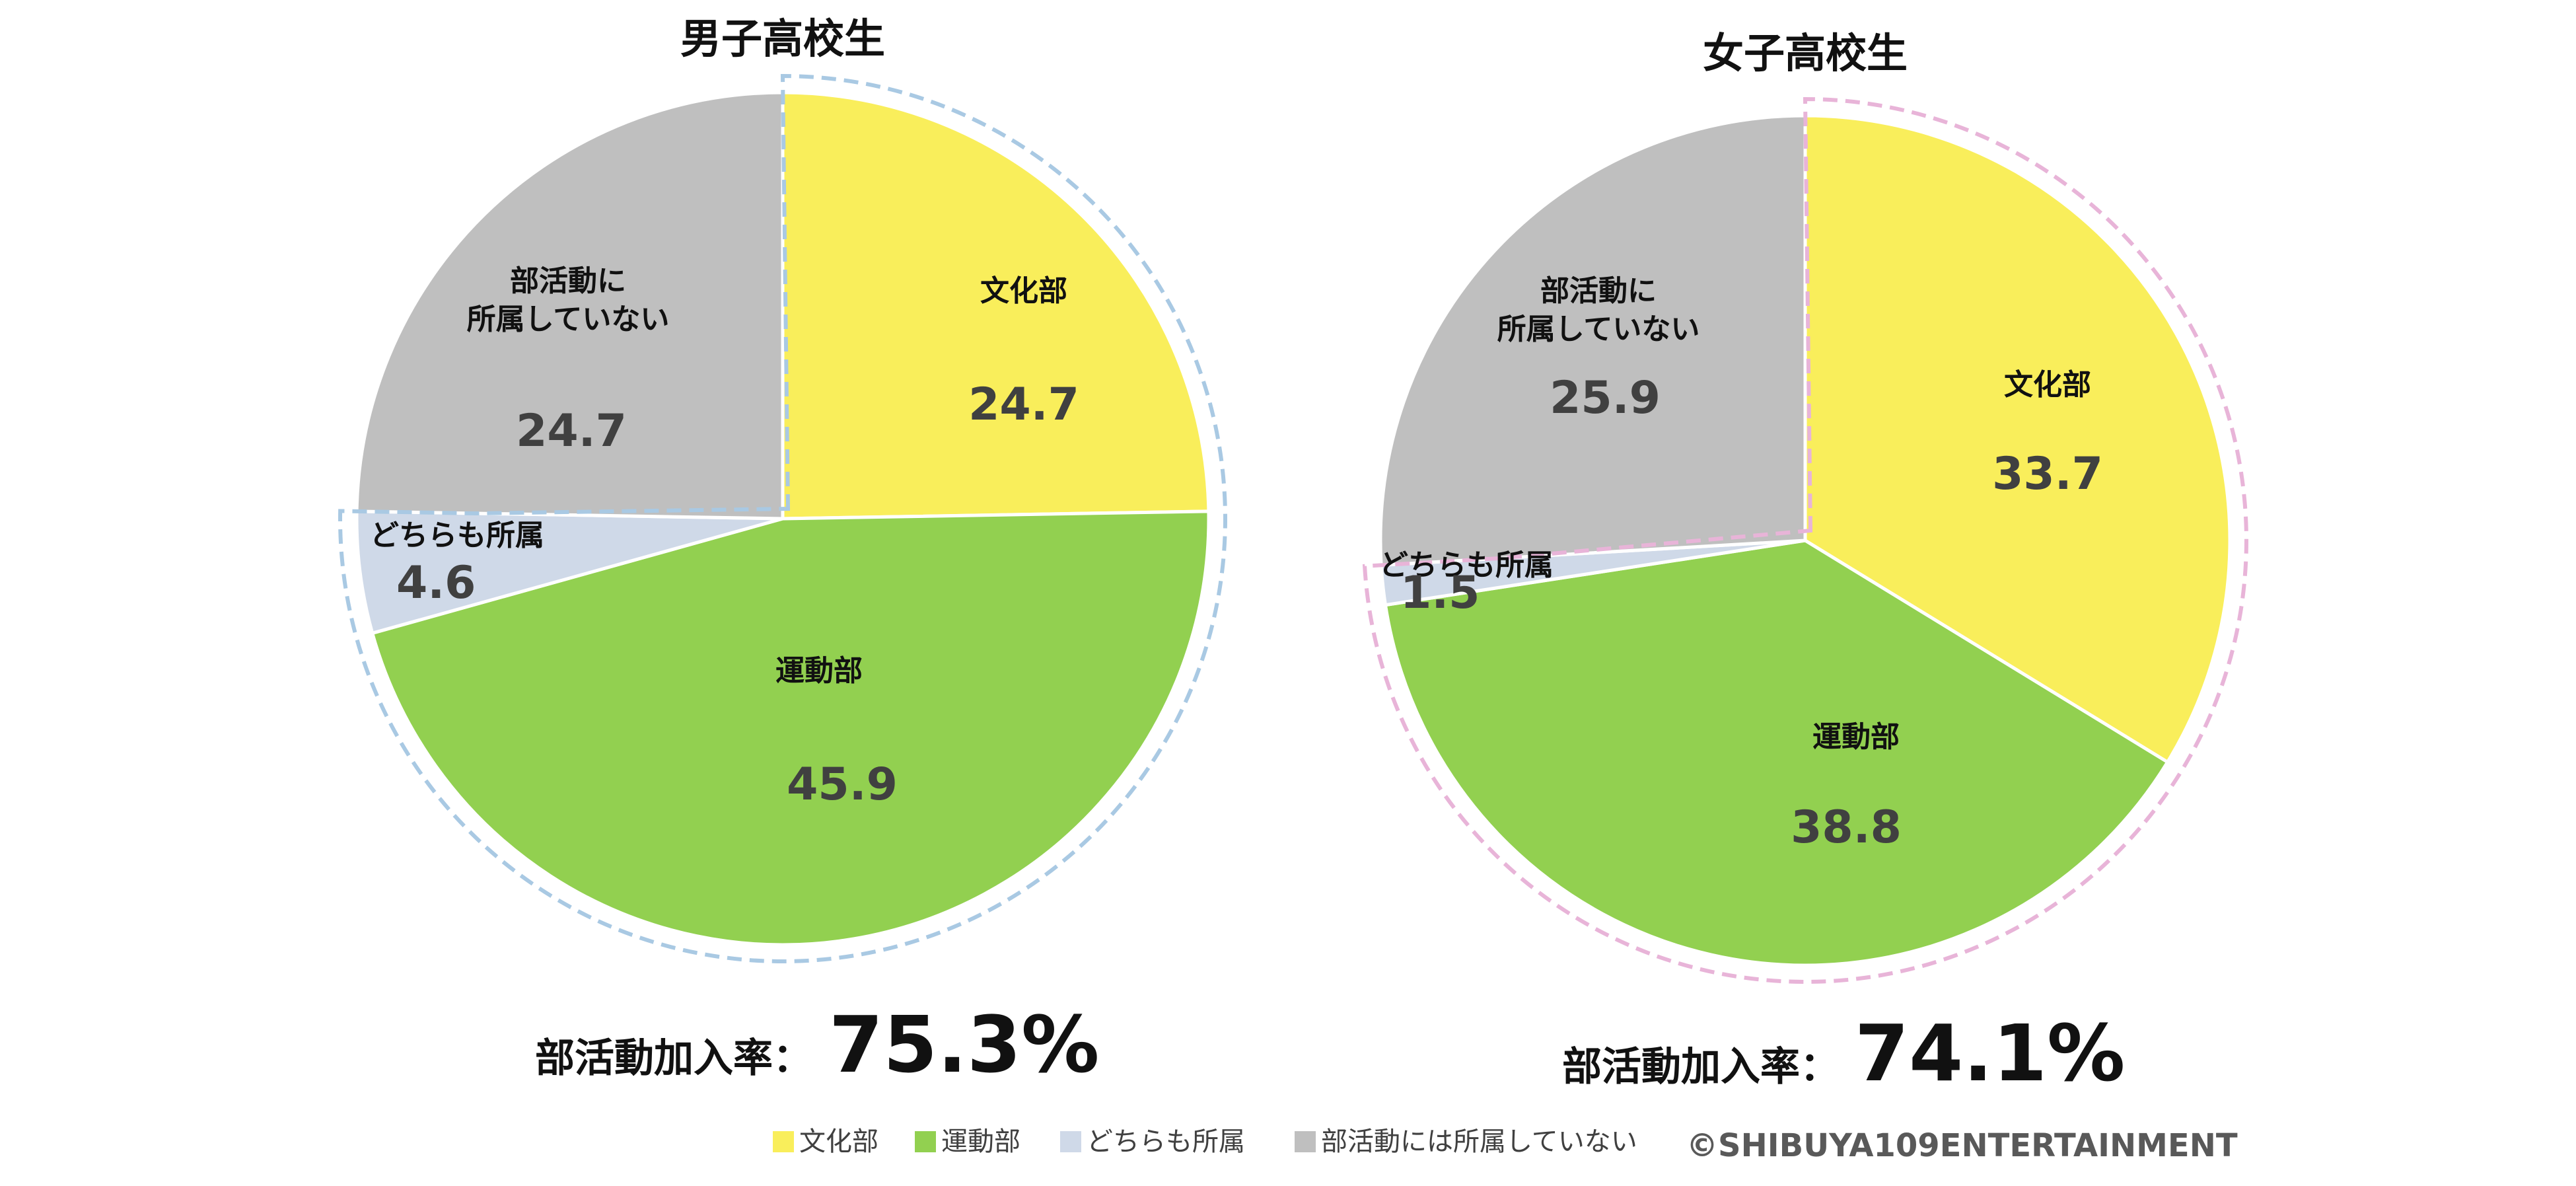  What do you see at coordinates (1023, 405) in the screenshot?
I see `boys-slice-0-value: 24.7` at bounding box center [1023, 405].